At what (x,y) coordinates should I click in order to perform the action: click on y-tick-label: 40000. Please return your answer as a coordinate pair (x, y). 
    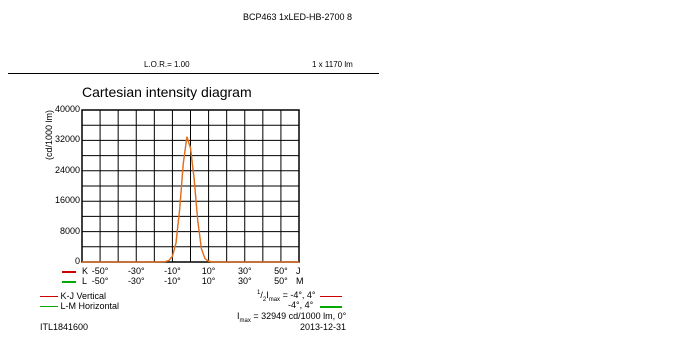
    Looking at the image, I should click on (67, 109).